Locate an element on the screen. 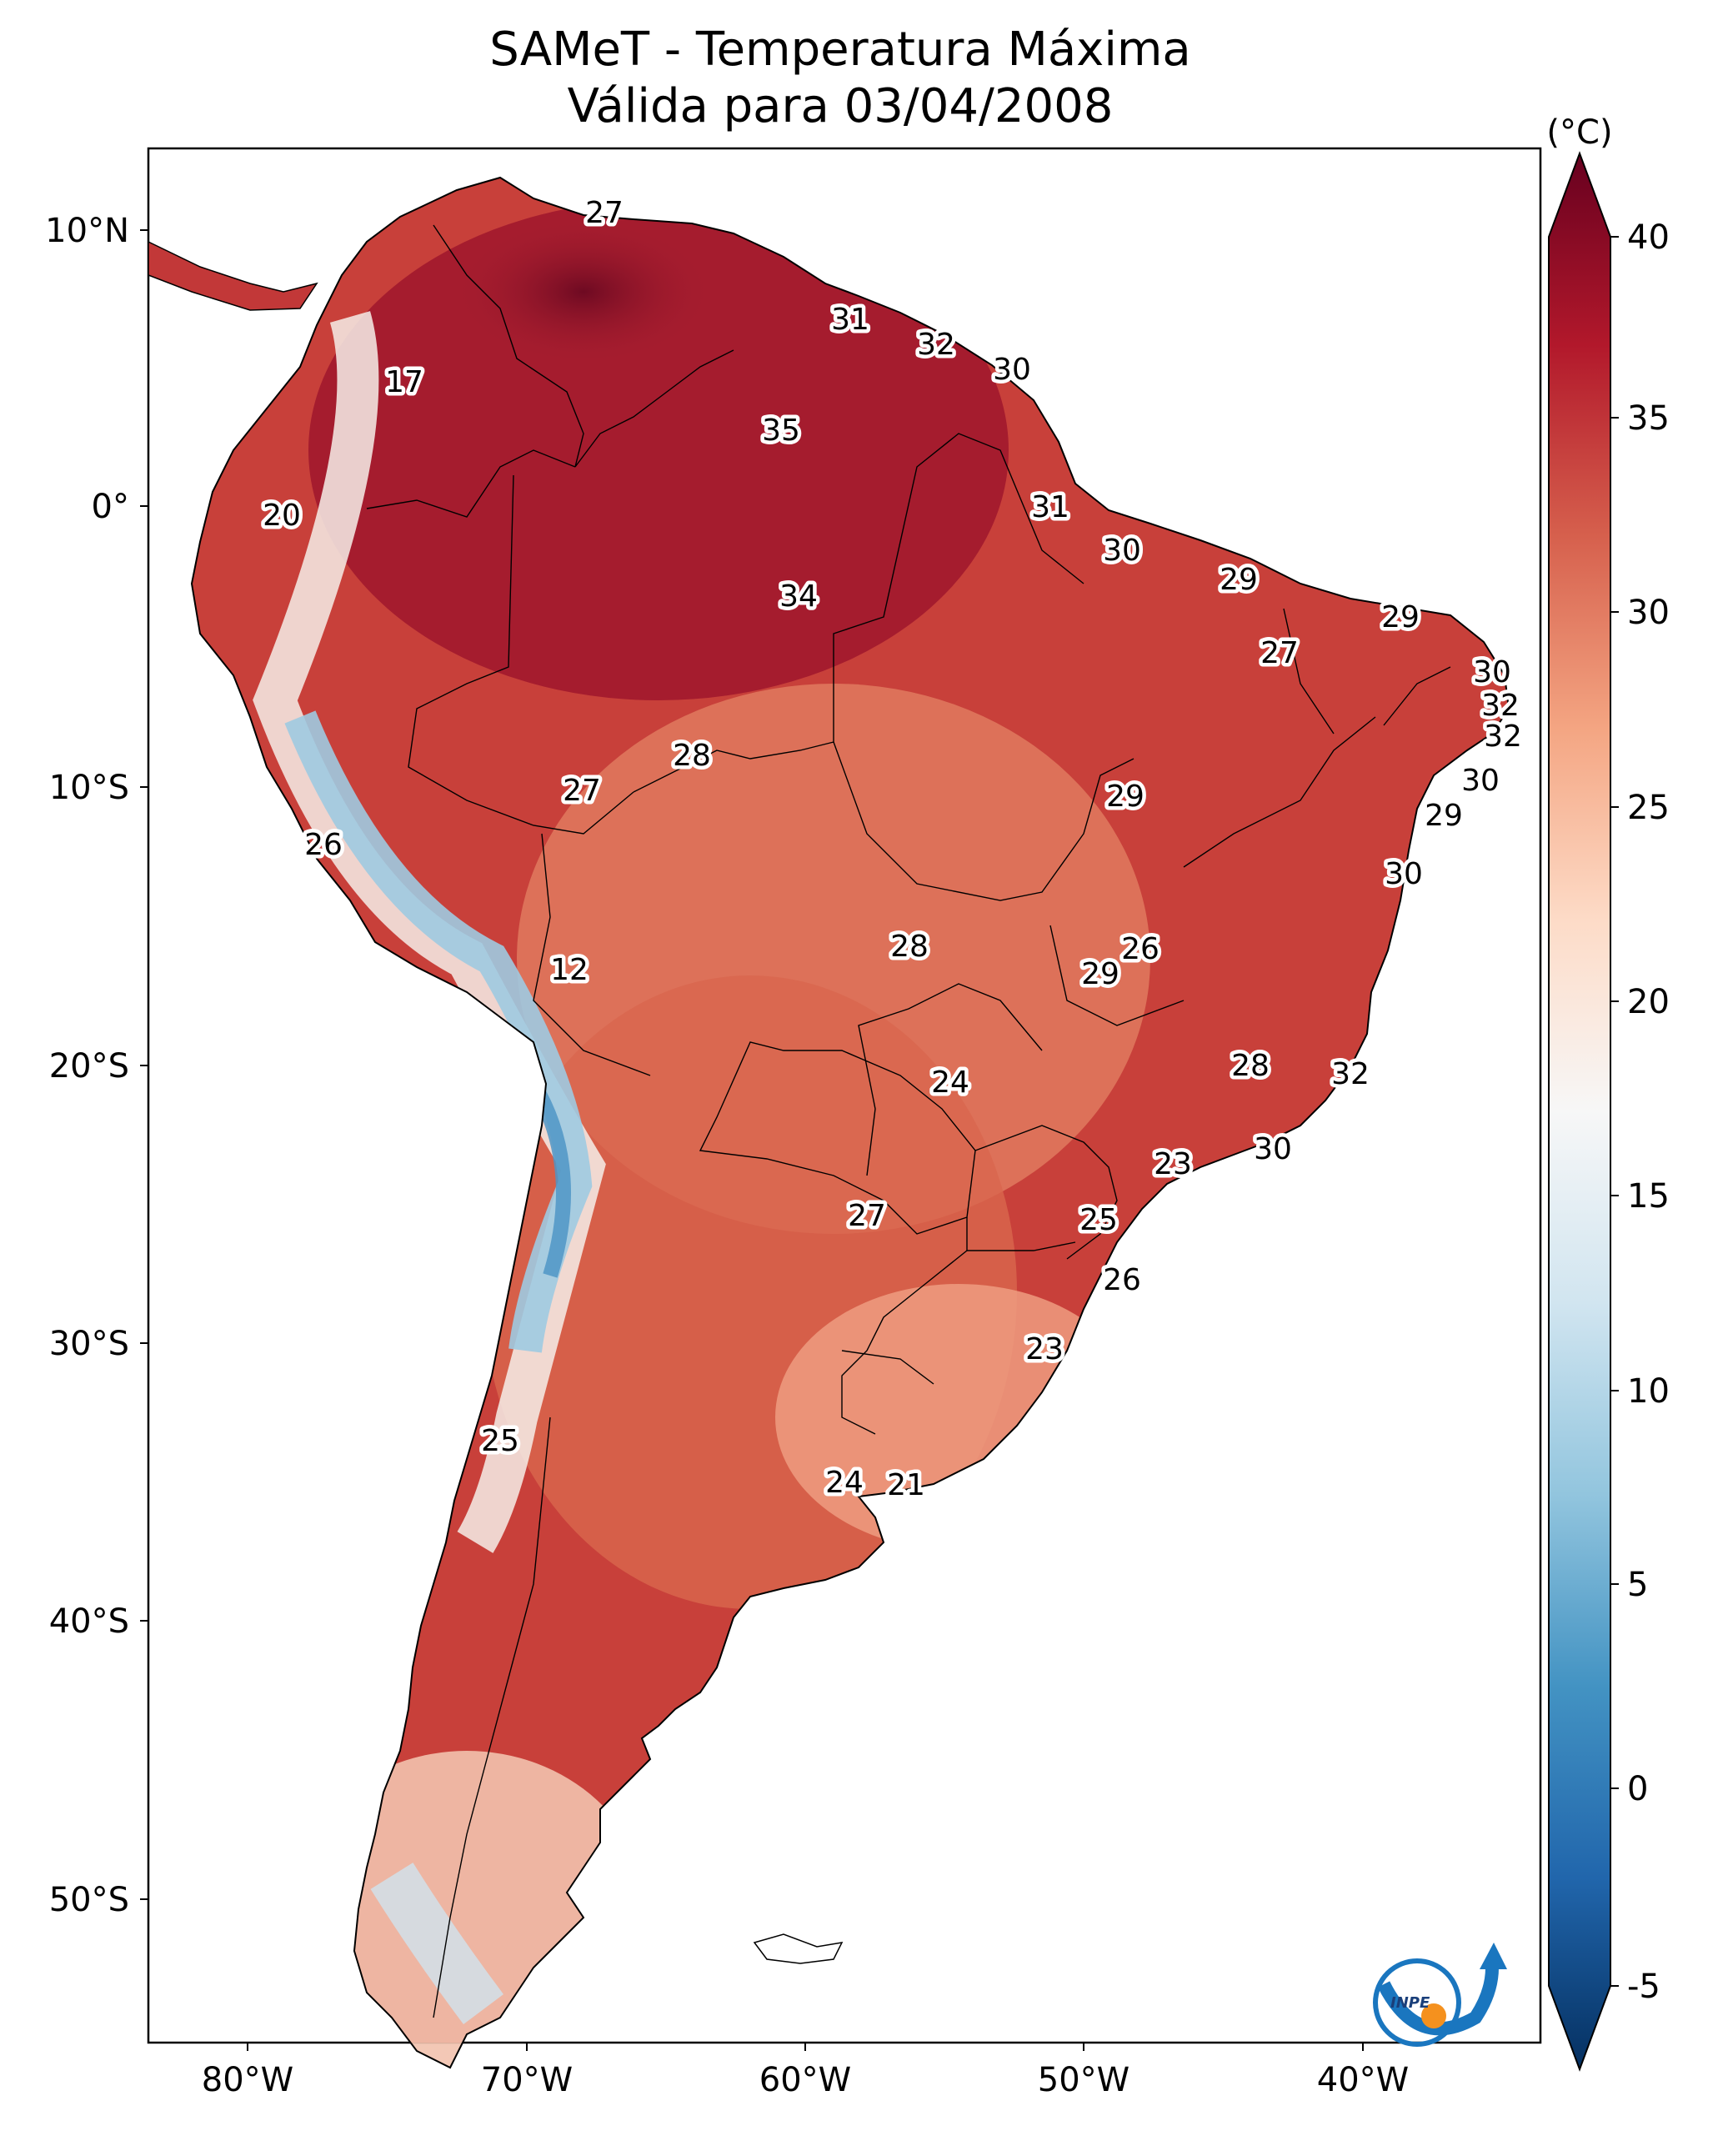 This screenshot has width=1723, height=2156. lon-tick-label: 40°W is located at coordinates (1363, 2080).